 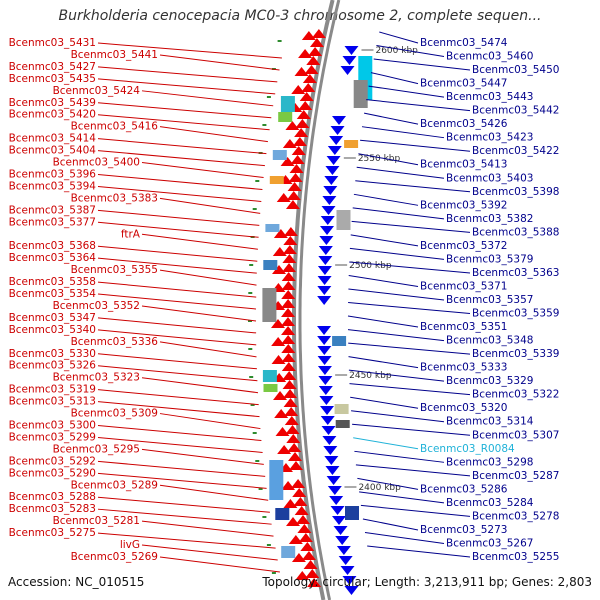 I want to click on gene-label-bcenmc03_5314: Bcenmc03_5314, so click(x=490, y=422).